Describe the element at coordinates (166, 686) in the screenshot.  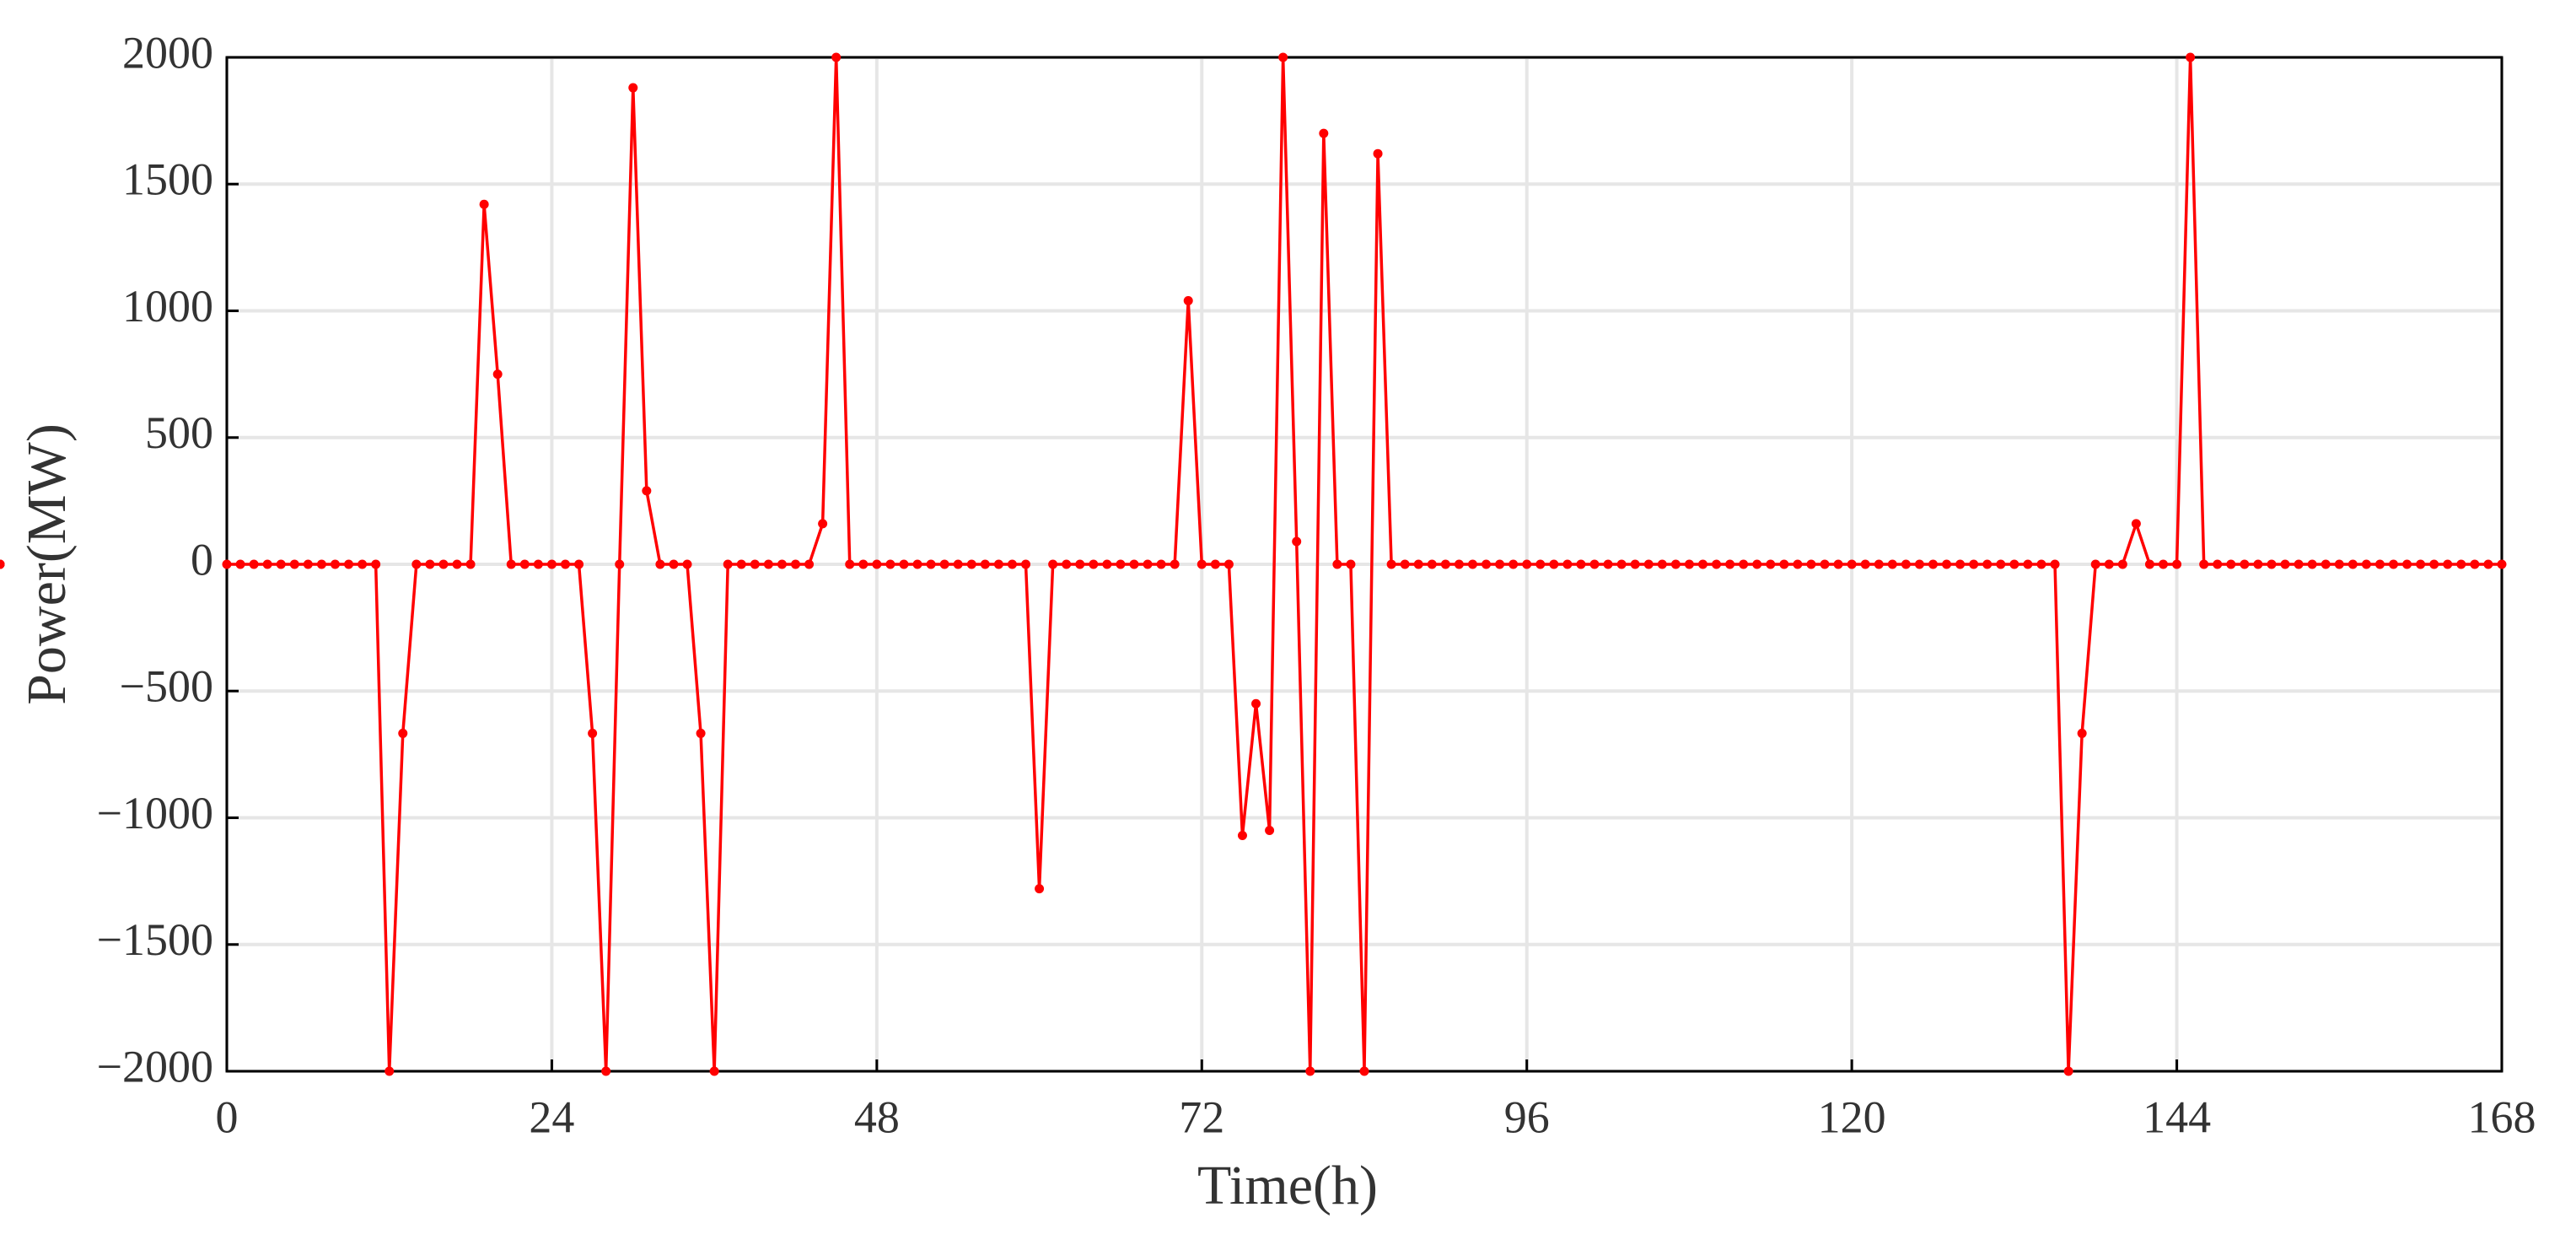
I see `y-tick-label: −500` at that location.